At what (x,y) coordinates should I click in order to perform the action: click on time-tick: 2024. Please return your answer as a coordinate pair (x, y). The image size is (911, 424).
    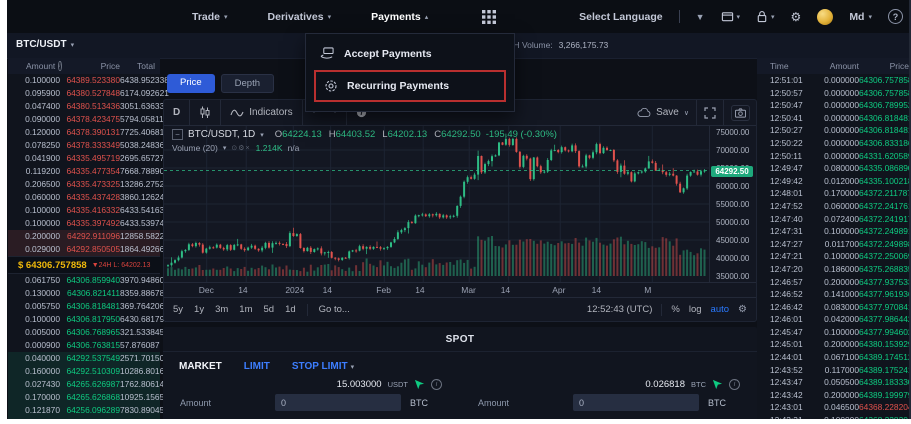
    Looking at the image, I should click on (295, 290).